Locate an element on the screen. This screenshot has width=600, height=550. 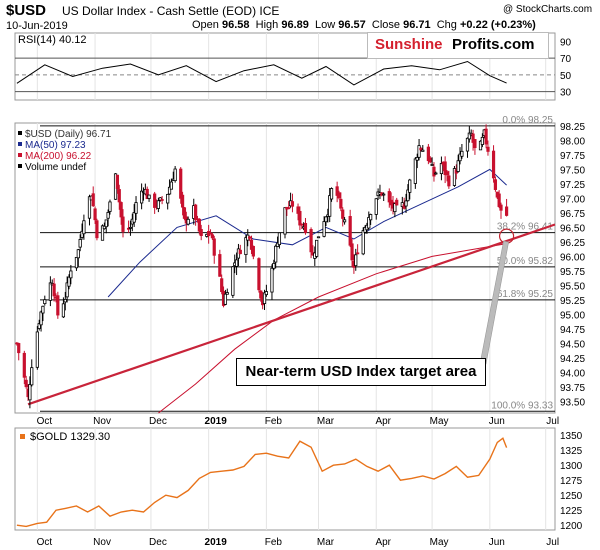
usd-y-tick-label: 94.25 is located at coordinates (572, 359).